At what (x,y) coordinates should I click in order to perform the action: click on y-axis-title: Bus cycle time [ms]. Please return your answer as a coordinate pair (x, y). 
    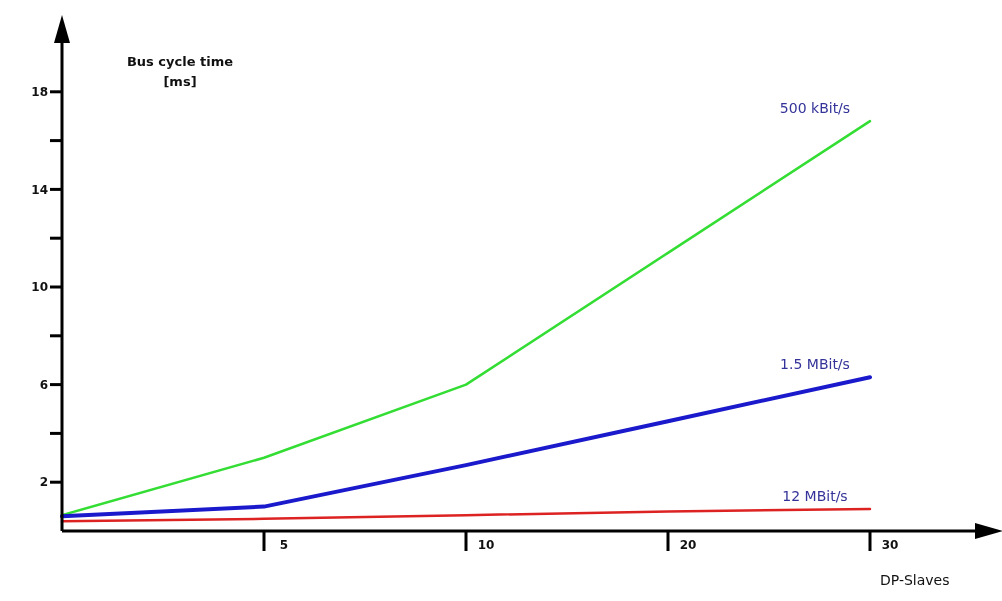
    Looking at the image, I should click on (180, 72).